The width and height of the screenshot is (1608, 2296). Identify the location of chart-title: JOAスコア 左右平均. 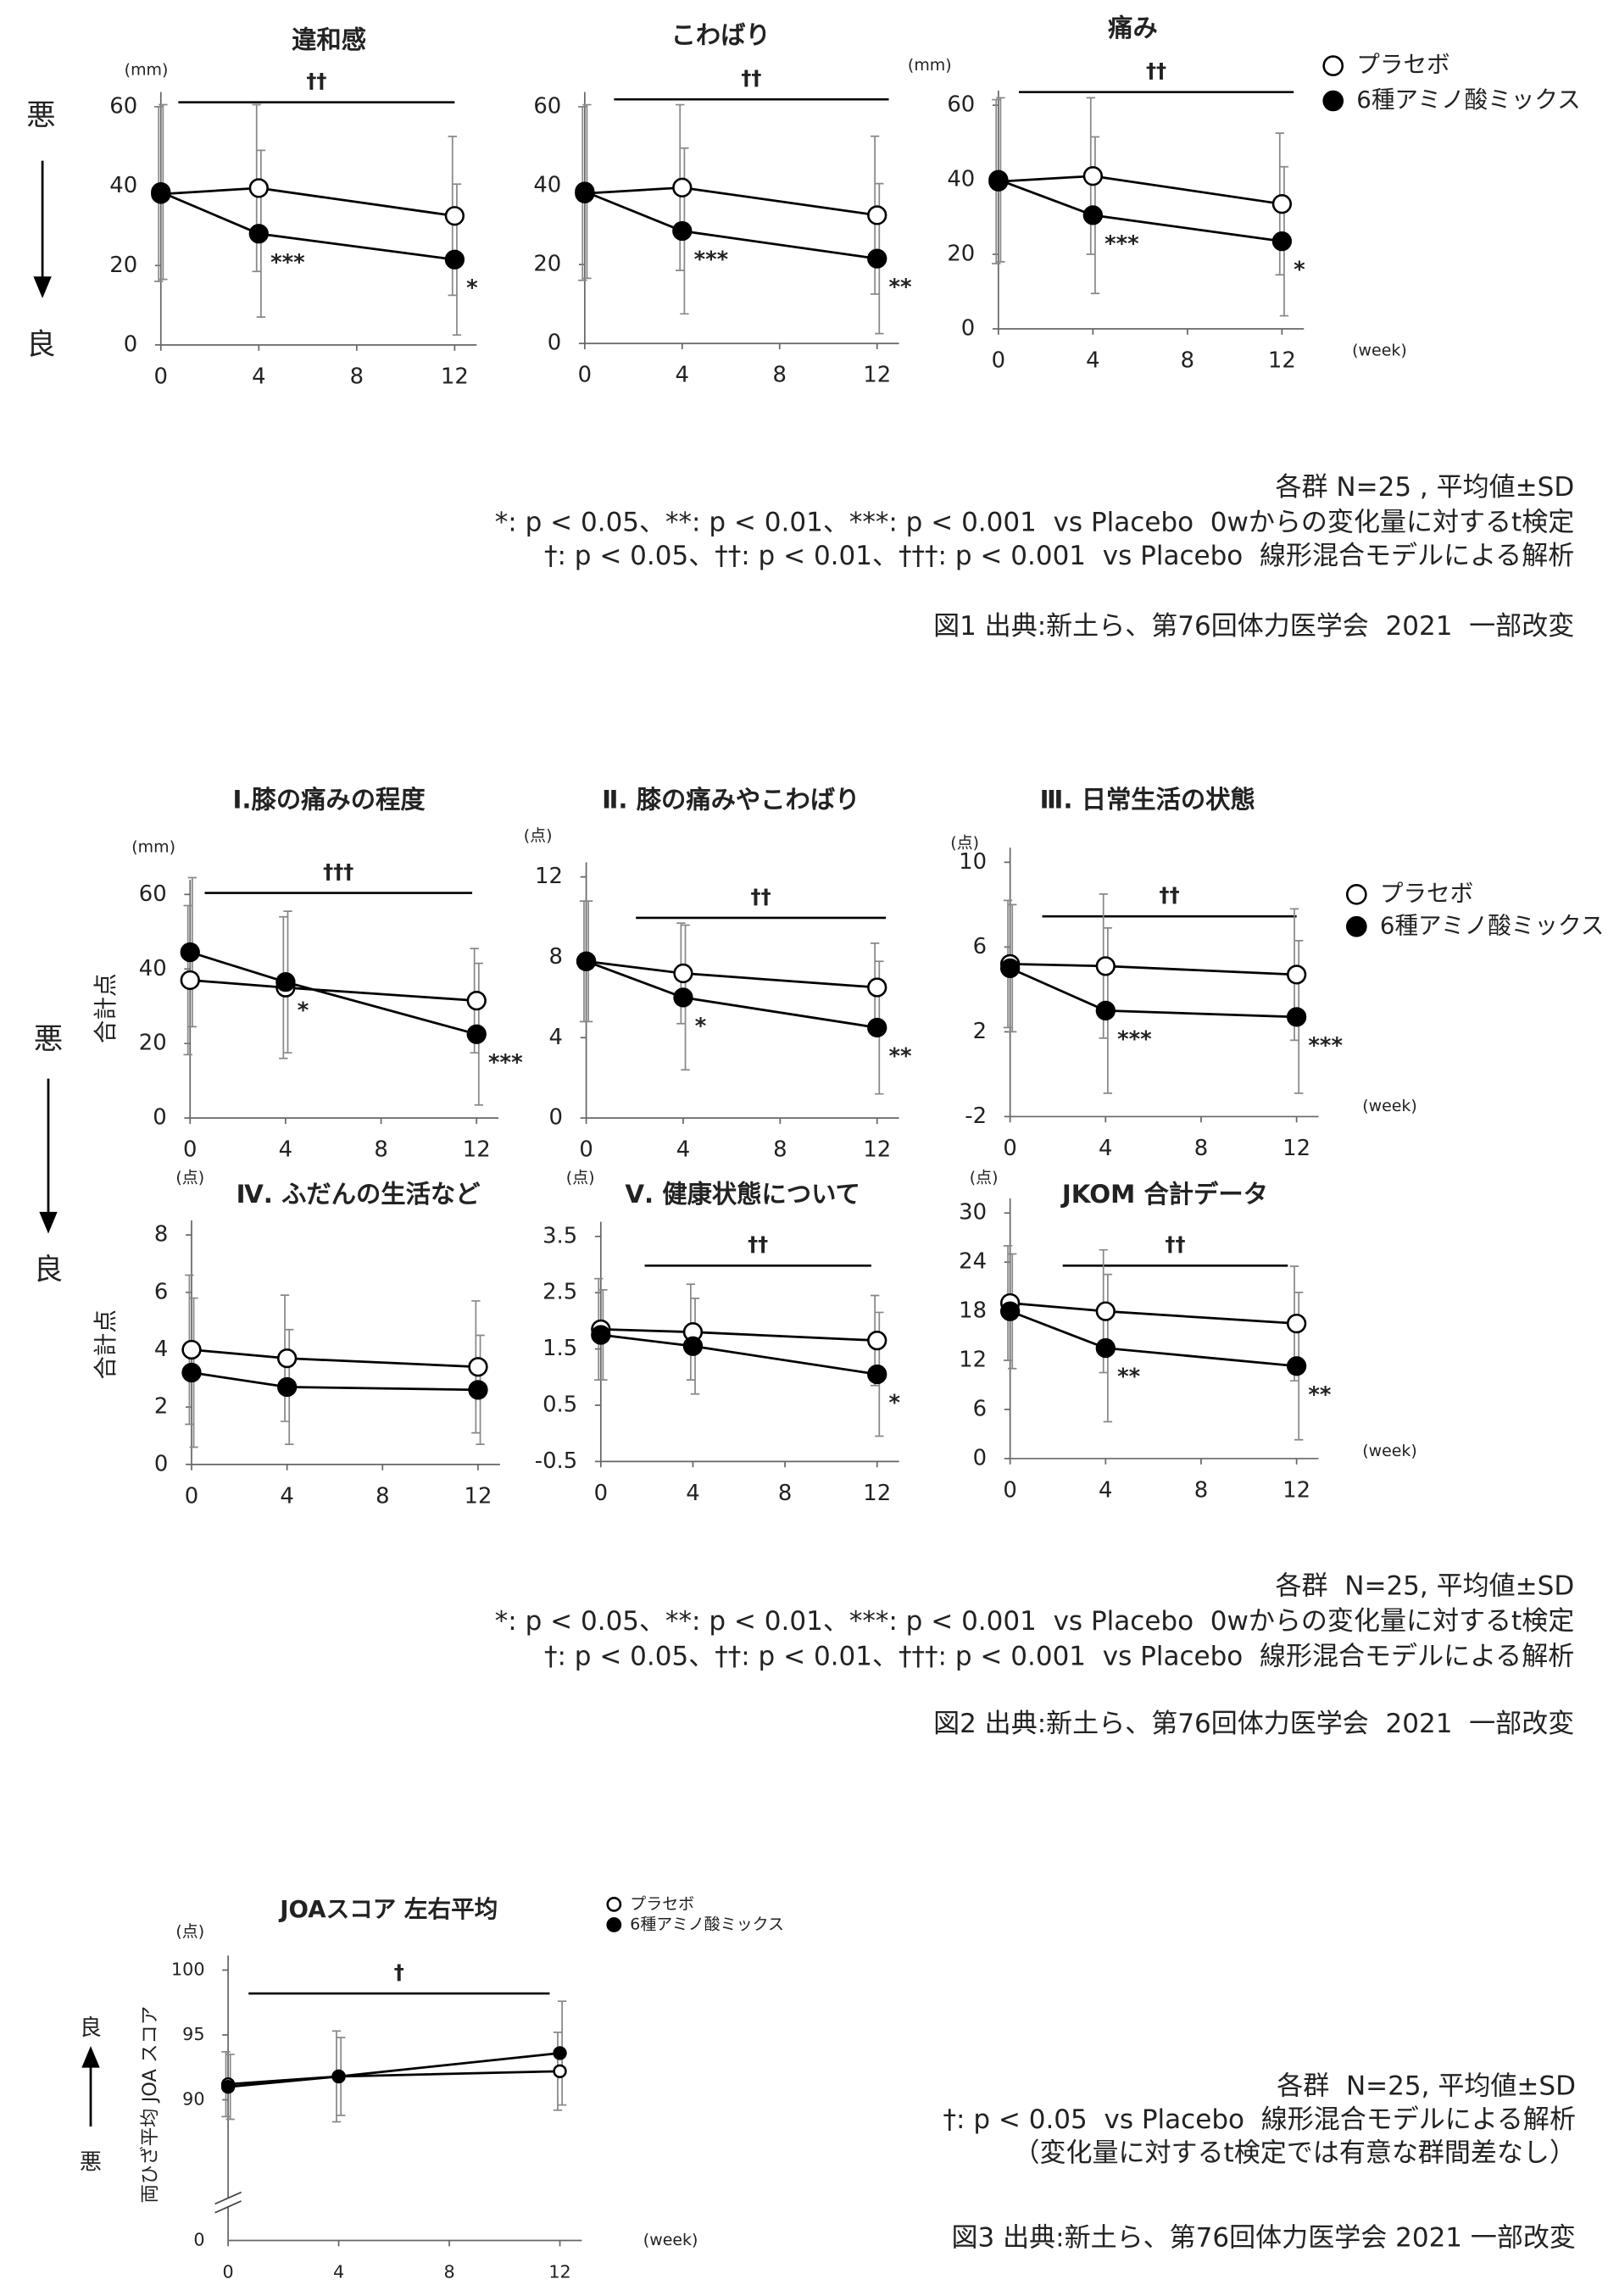
(388, 1909).